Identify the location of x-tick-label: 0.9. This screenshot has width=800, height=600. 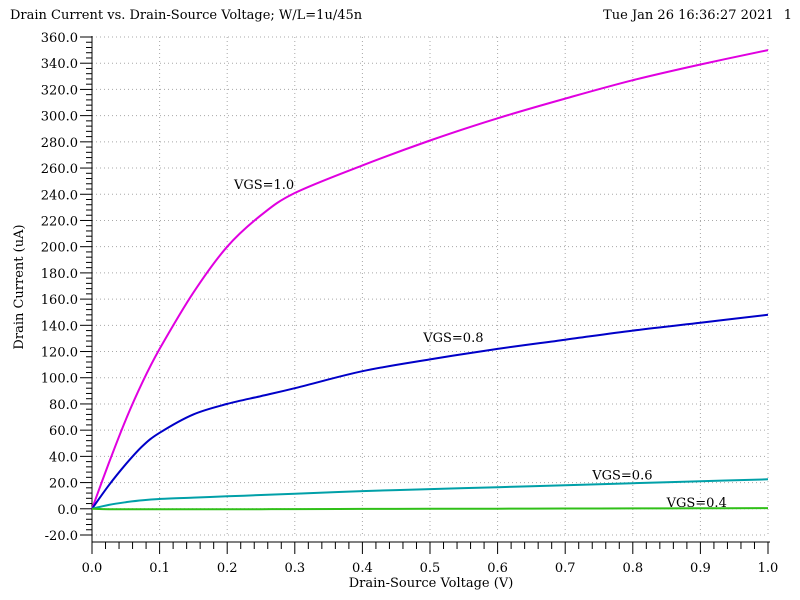
(700, 568).